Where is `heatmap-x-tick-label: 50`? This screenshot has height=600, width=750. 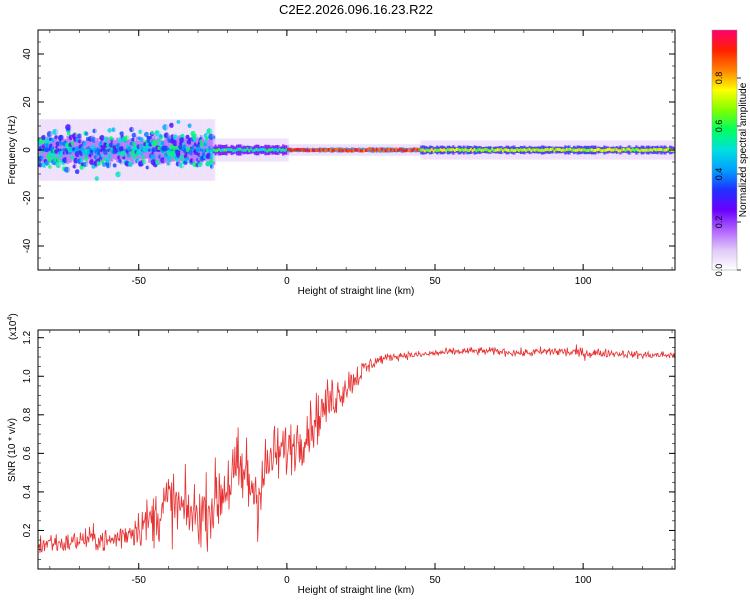 heatmap-x-tick-label: 50 is located at coordinates (435, 281).